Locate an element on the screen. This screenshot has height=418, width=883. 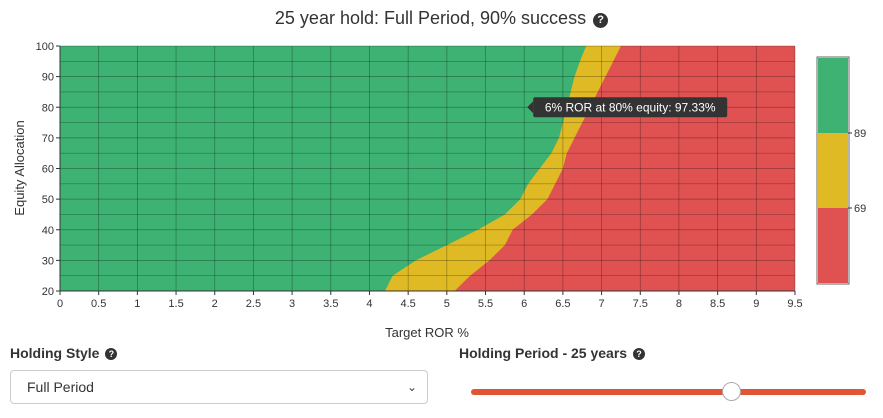
x-tick-label: 5 is located at coordinates (447, 304).